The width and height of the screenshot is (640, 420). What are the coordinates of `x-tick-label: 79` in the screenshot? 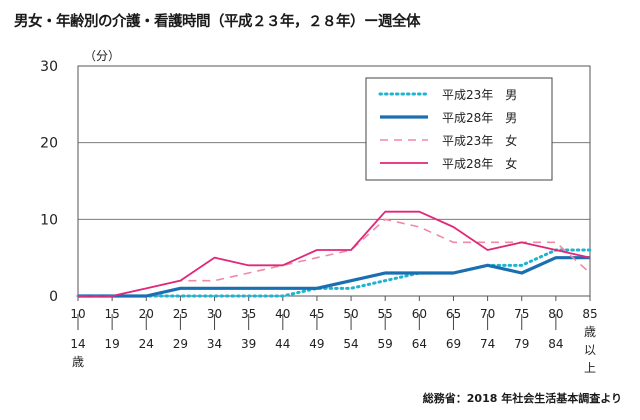 It's located at (521, 344).